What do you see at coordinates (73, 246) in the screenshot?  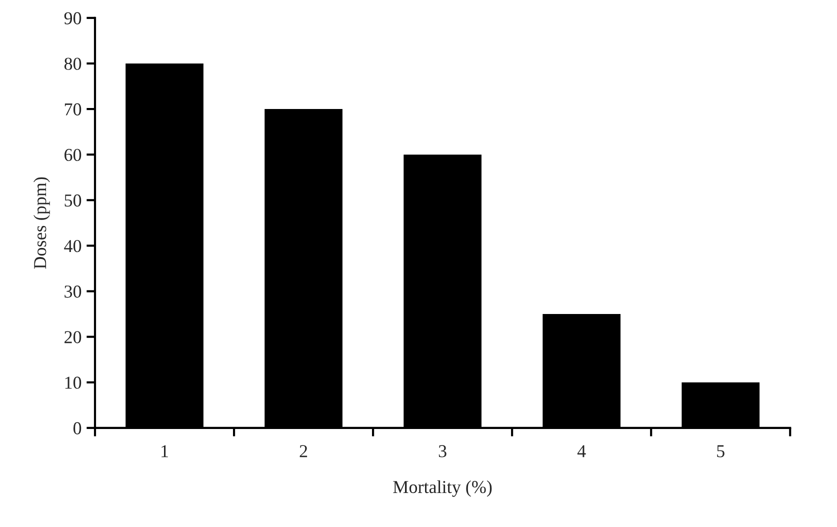 I see `y-tick-label: 40` at bounding box center [73, 246].